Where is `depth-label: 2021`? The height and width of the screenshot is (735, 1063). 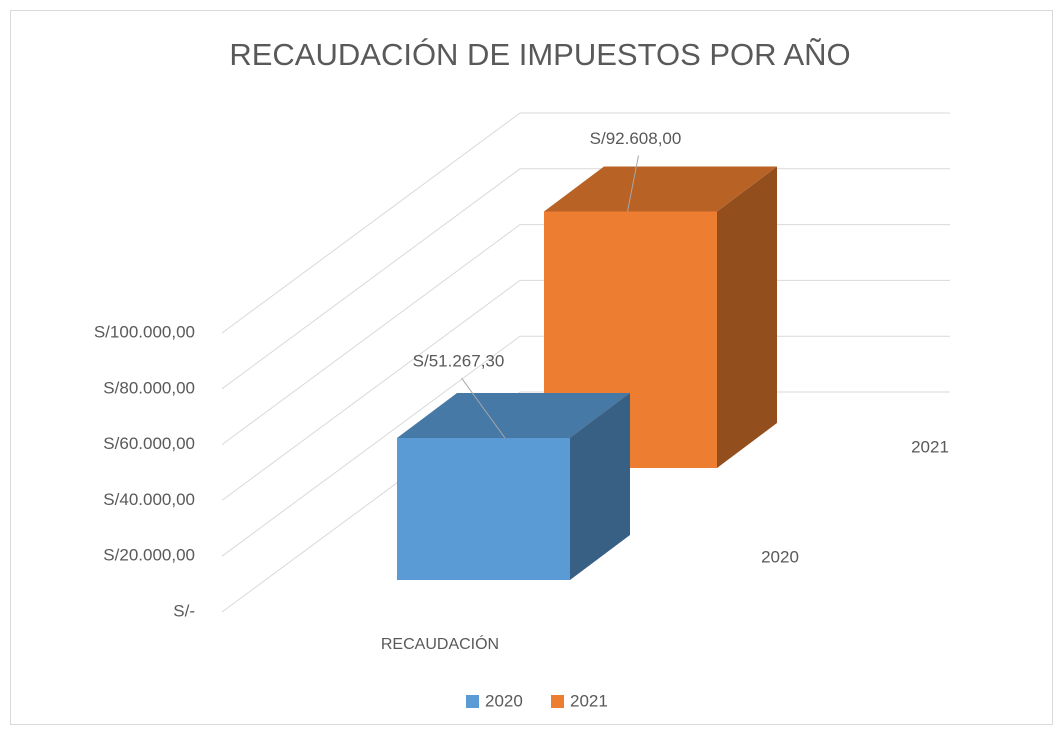
depth-label: 2021 is located at coordinates (930, 446).